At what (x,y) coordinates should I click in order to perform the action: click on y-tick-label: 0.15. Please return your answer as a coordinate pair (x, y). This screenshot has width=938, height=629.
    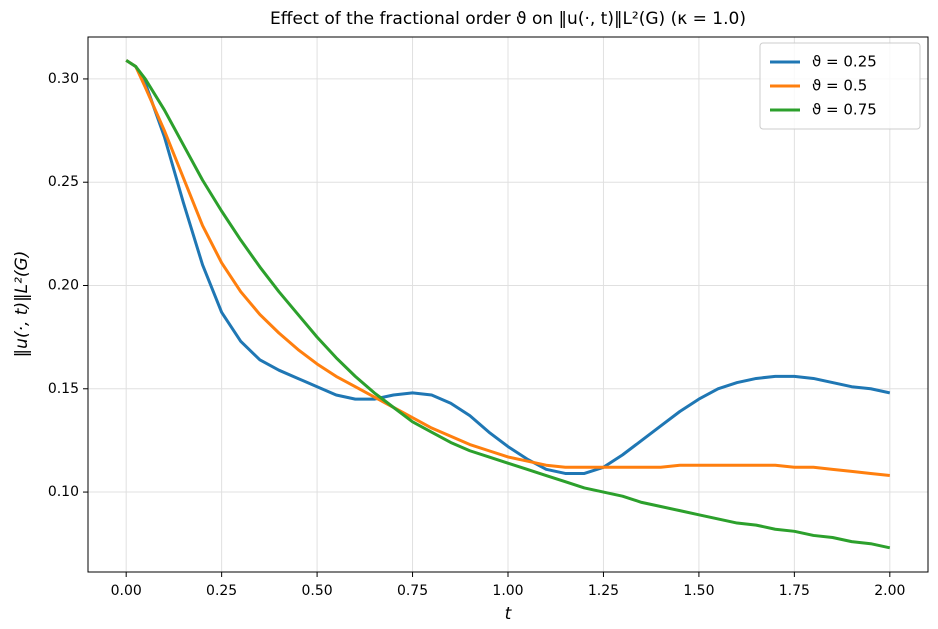
    Looking at the image, I should click on (63, 389).